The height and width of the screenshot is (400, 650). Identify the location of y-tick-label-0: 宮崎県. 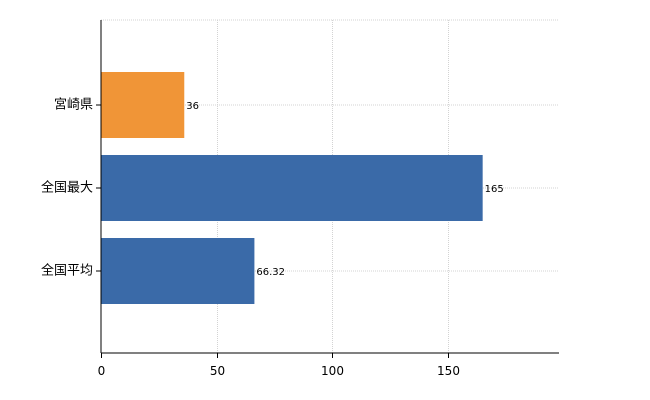
(73, 105).